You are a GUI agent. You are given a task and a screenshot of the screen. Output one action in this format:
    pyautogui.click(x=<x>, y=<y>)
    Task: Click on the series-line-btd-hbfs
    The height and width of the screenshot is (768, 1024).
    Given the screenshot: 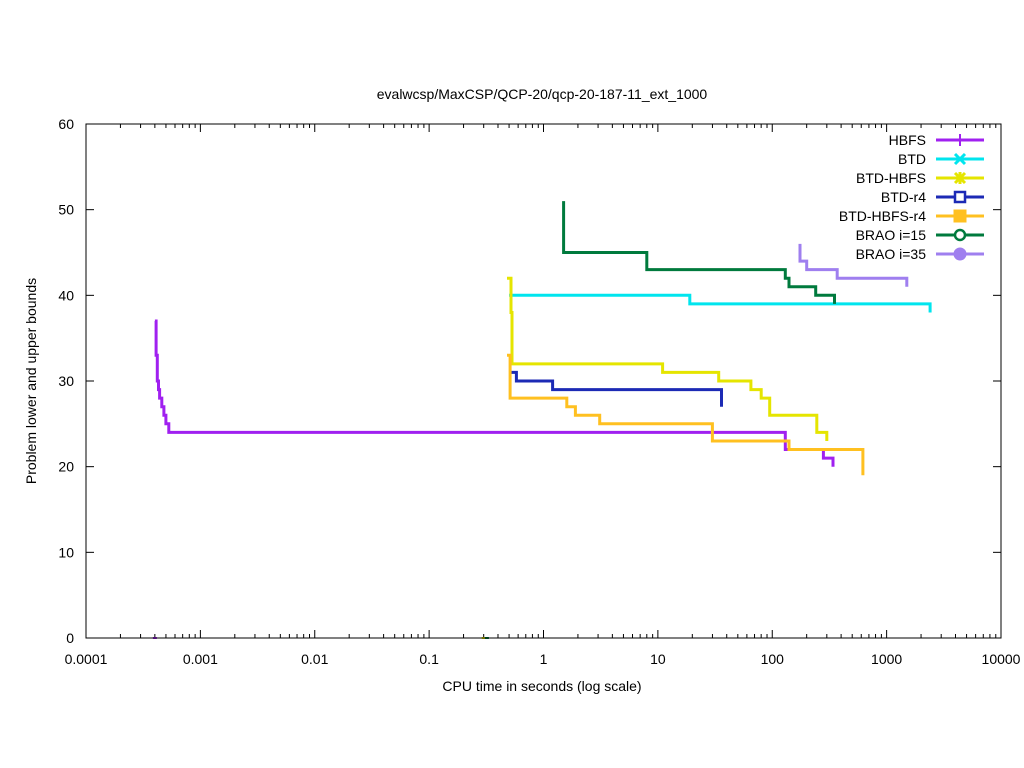 What is the action you would take?
    pyautogui.click(x=668, y=358)
    